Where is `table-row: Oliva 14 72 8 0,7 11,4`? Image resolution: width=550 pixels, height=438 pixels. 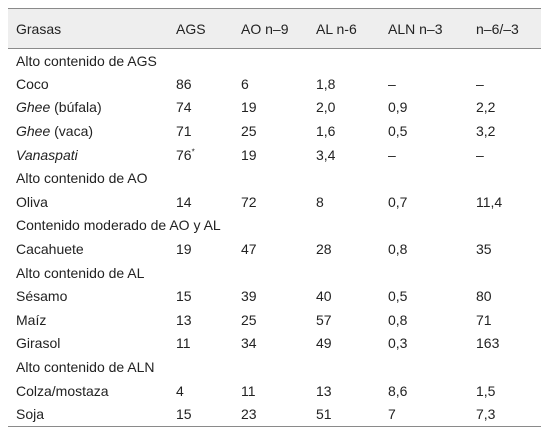
table-row: Oliva 14 72 8 0,7 11,4 is located at coordinates (274, 202).